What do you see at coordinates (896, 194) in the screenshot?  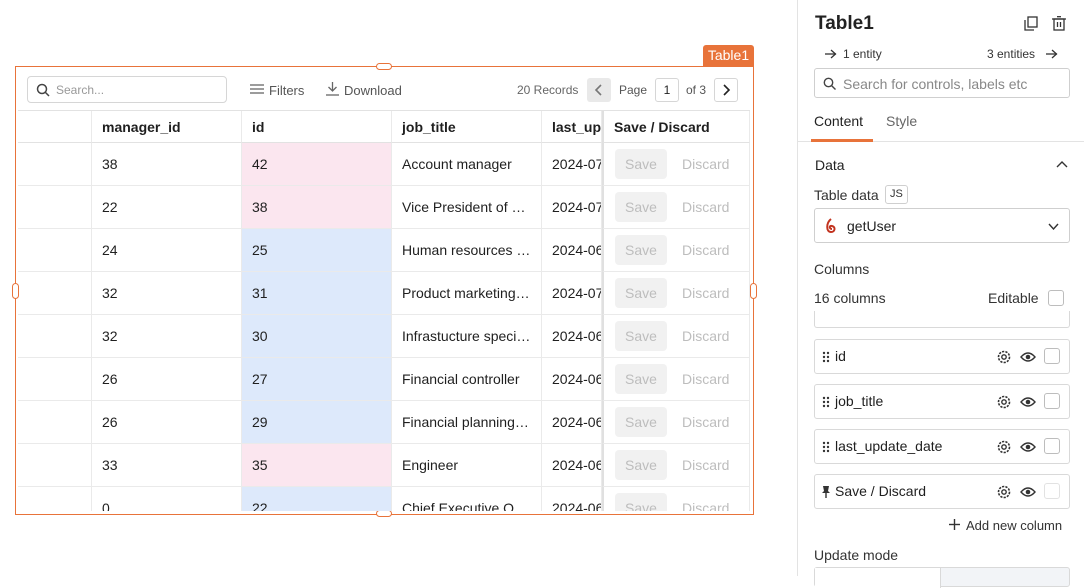 I see `js-toggle: JS` at bounding box center [896, 194].